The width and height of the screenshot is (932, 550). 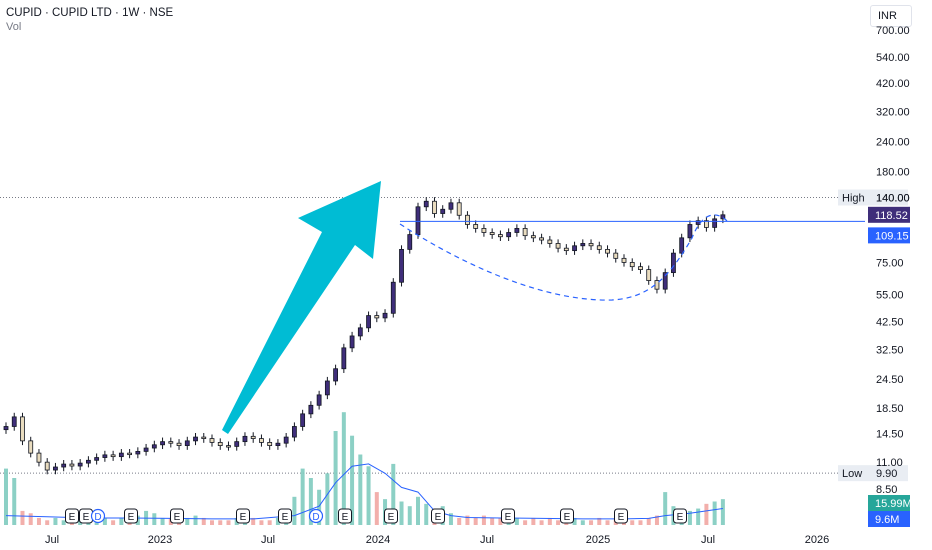 I want to click on price-axis-label: 24.50, so click(x=890, y=380).